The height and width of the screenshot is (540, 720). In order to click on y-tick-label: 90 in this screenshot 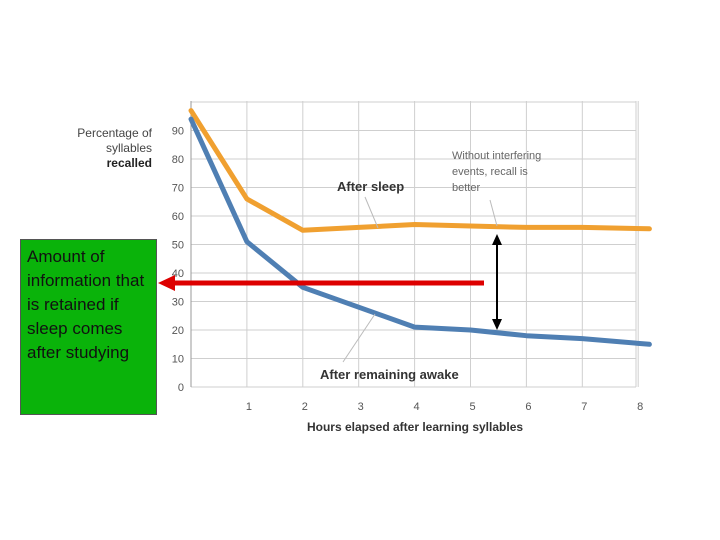, I will do `click(178, 132)`.